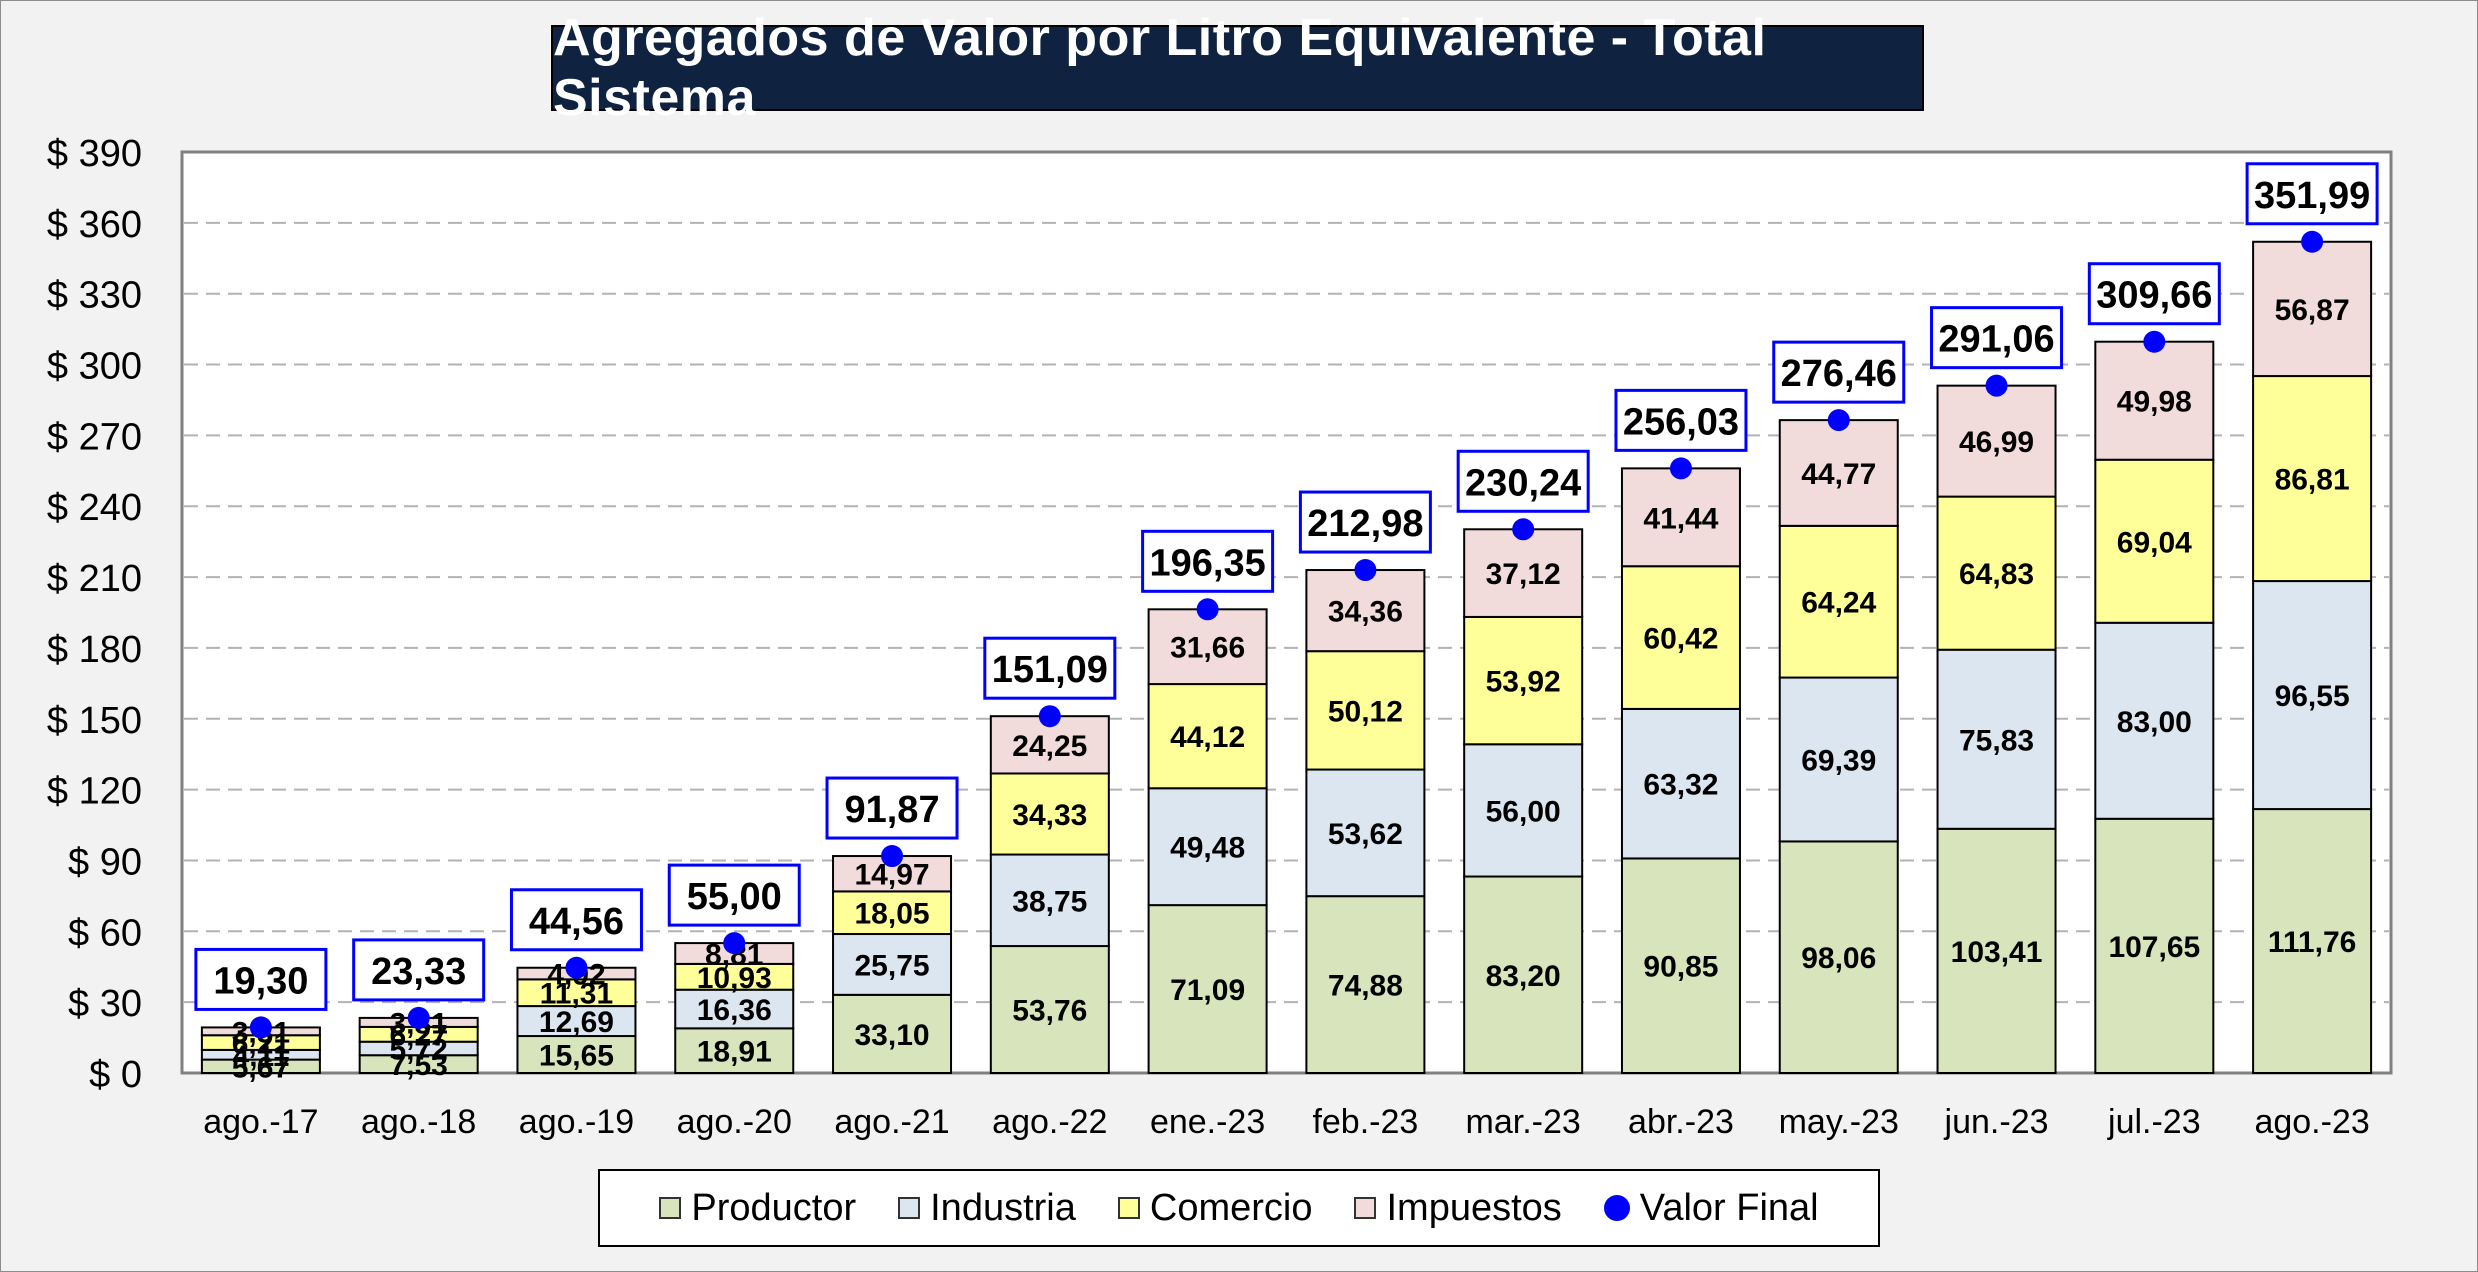 The image size is (2478, 1272). I want to click on legend-swatch-comercio, so click(1128, 1208).